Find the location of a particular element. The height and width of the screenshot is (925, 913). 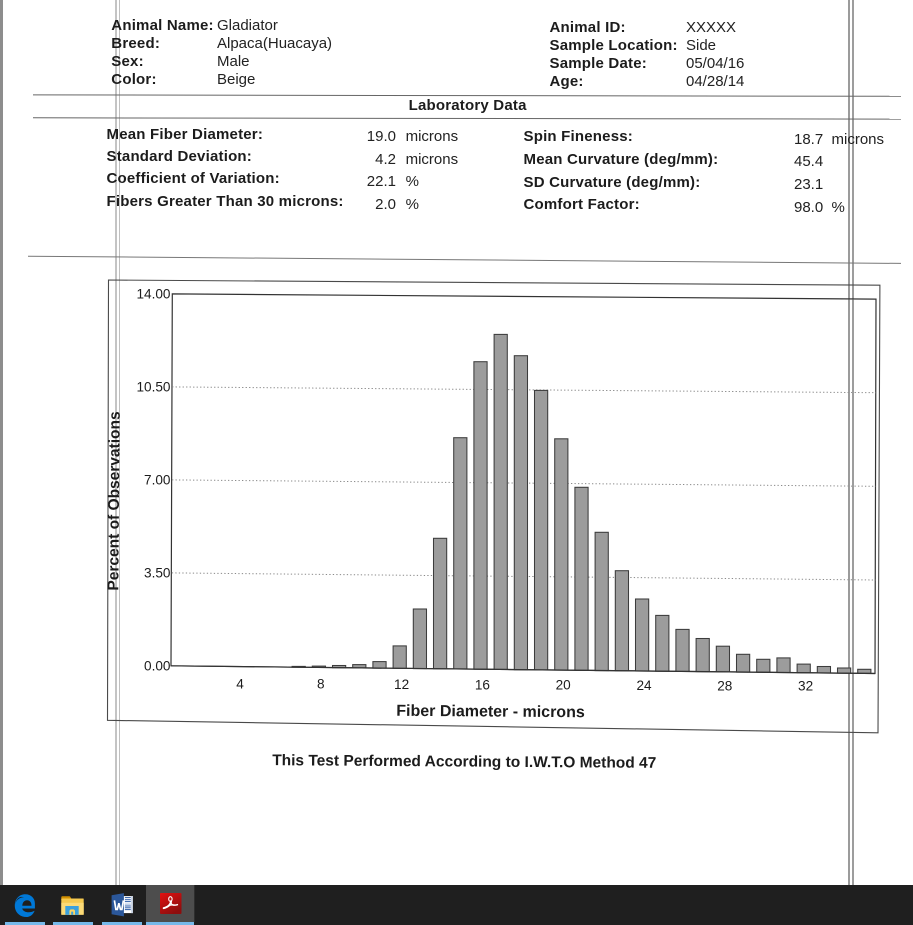

svg-text: 16 is located at coordinates (482, 684).